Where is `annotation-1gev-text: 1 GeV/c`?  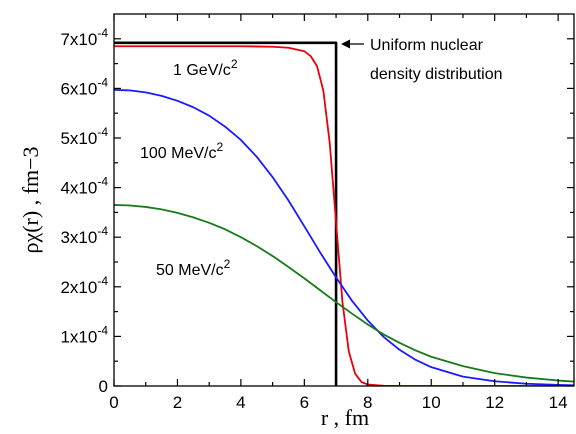 annotation-1gev-text: 1 GeV/c is located at coordinates (202, 70).